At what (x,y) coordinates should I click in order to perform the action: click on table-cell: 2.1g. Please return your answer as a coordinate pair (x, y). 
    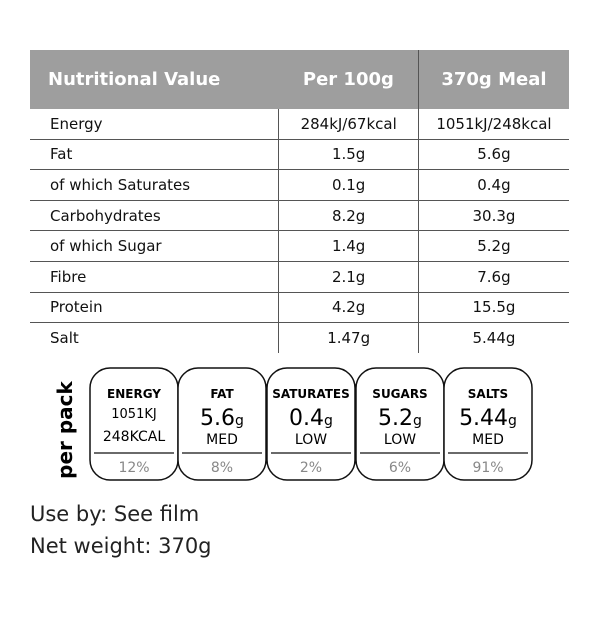
    Looking at the image, I should click on (348, 277).